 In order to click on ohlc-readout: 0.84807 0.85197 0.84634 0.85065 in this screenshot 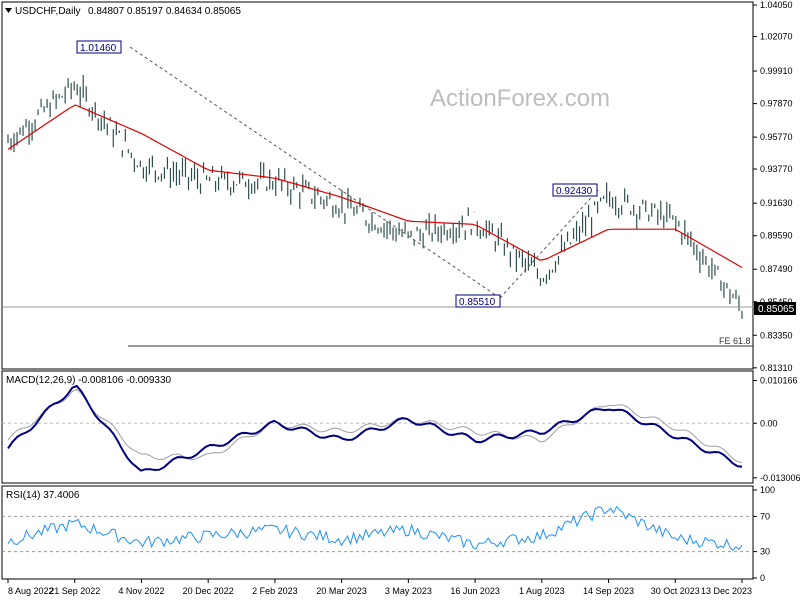, I will do `click(164, 11)`.